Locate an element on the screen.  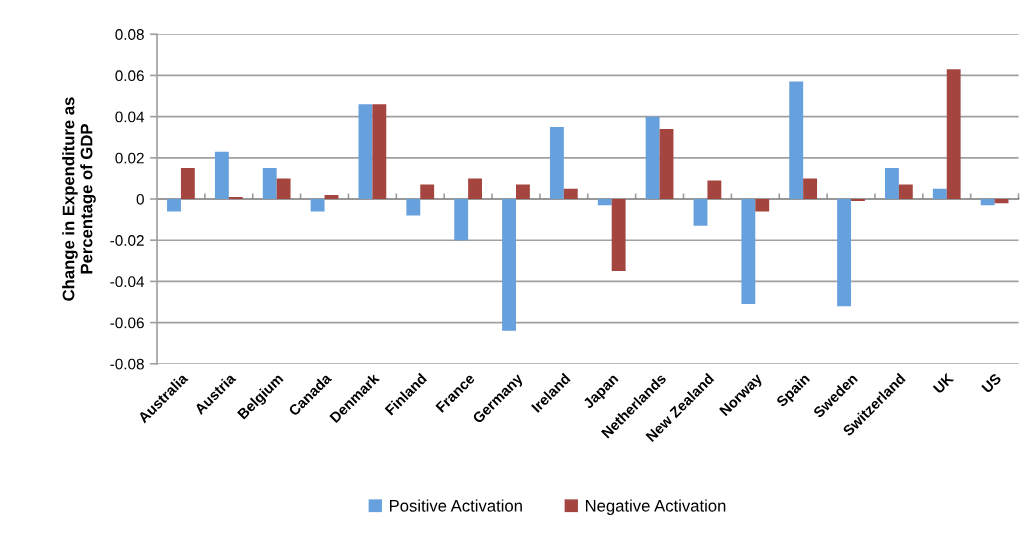
legend-label: Positive Activation is located at coordinates (455, 505).